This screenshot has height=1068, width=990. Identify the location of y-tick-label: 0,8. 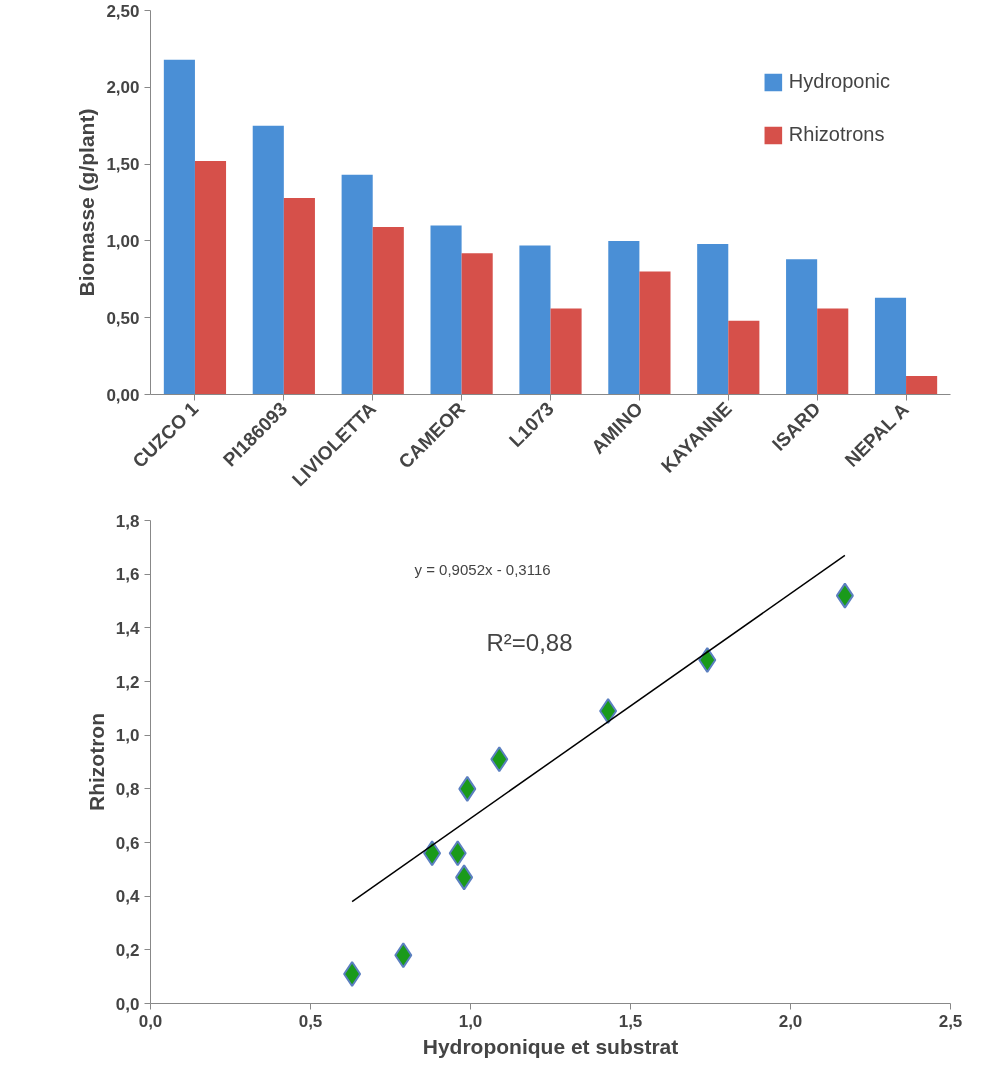
(127, 789).